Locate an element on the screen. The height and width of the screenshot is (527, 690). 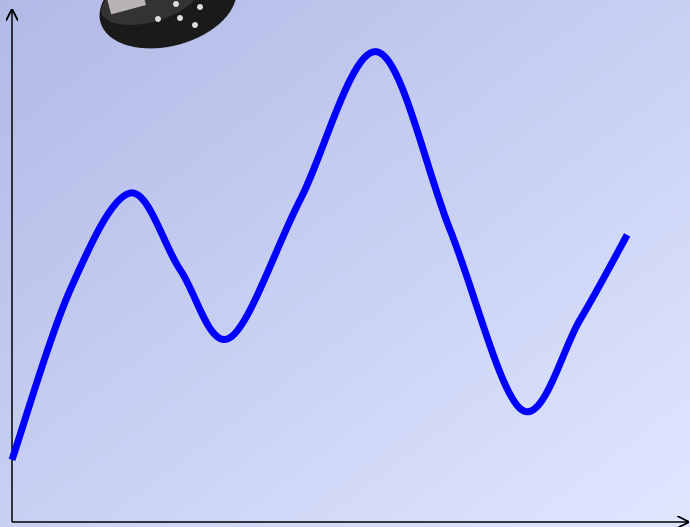
device-image is located at coordinates (168, 24).